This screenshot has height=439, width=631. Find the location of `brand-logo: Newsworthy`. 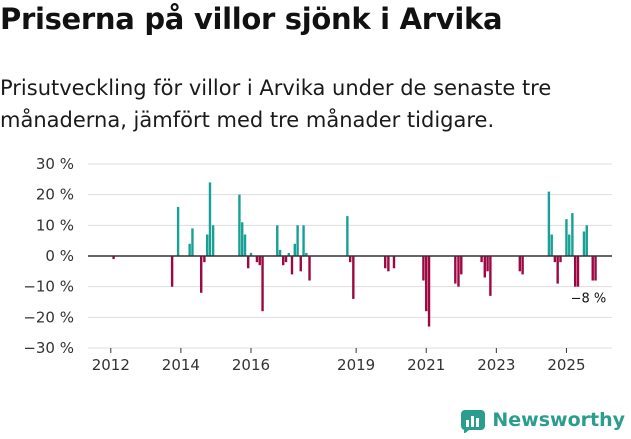

brand-logo: Newsworthy is located at coordinates (542, 420).